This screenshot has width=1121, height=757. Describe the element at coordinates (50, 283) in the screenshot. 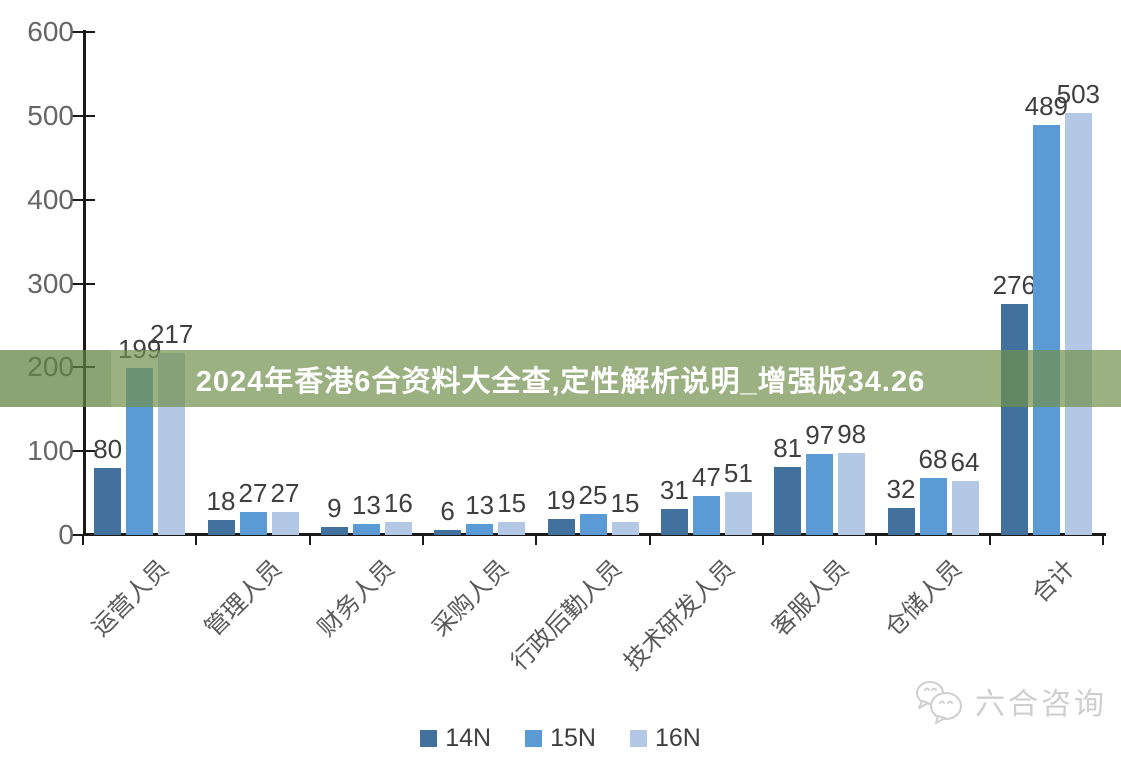

I see `y-tick-label: 300` at that location.